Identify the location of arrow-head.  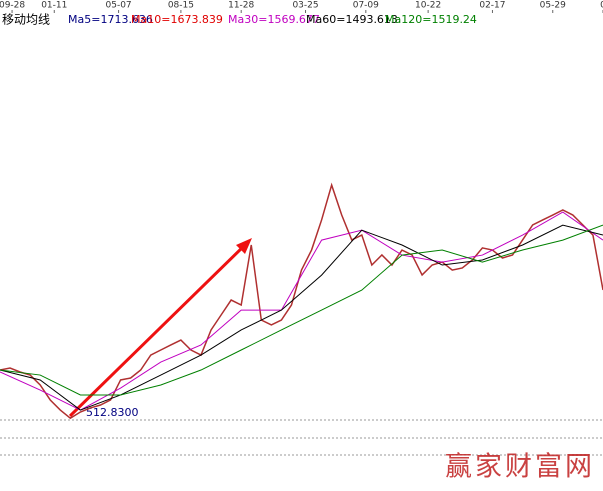
(244, 246).